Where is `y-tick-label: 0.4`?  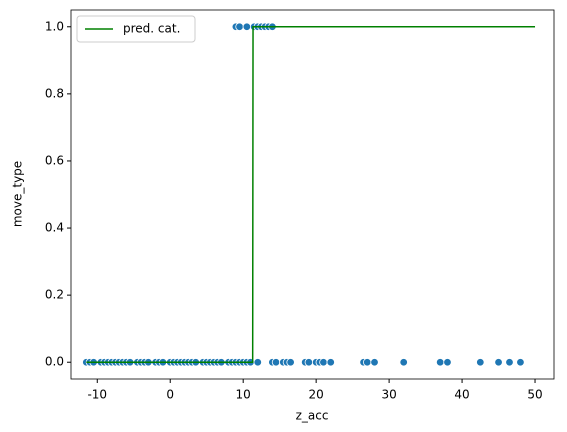
y-tick-label: 0.4 is located at coordinates (54, 228).